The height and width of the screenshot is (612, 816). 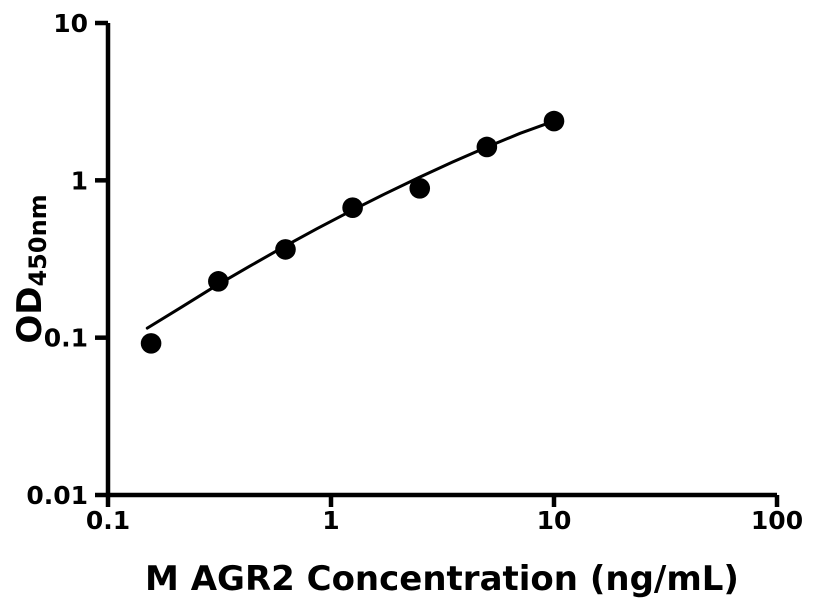 What do you see at coordinates (554, 520) in the screenshot?
I see `x-tick-label: 10` at bounding box center [554, 520].